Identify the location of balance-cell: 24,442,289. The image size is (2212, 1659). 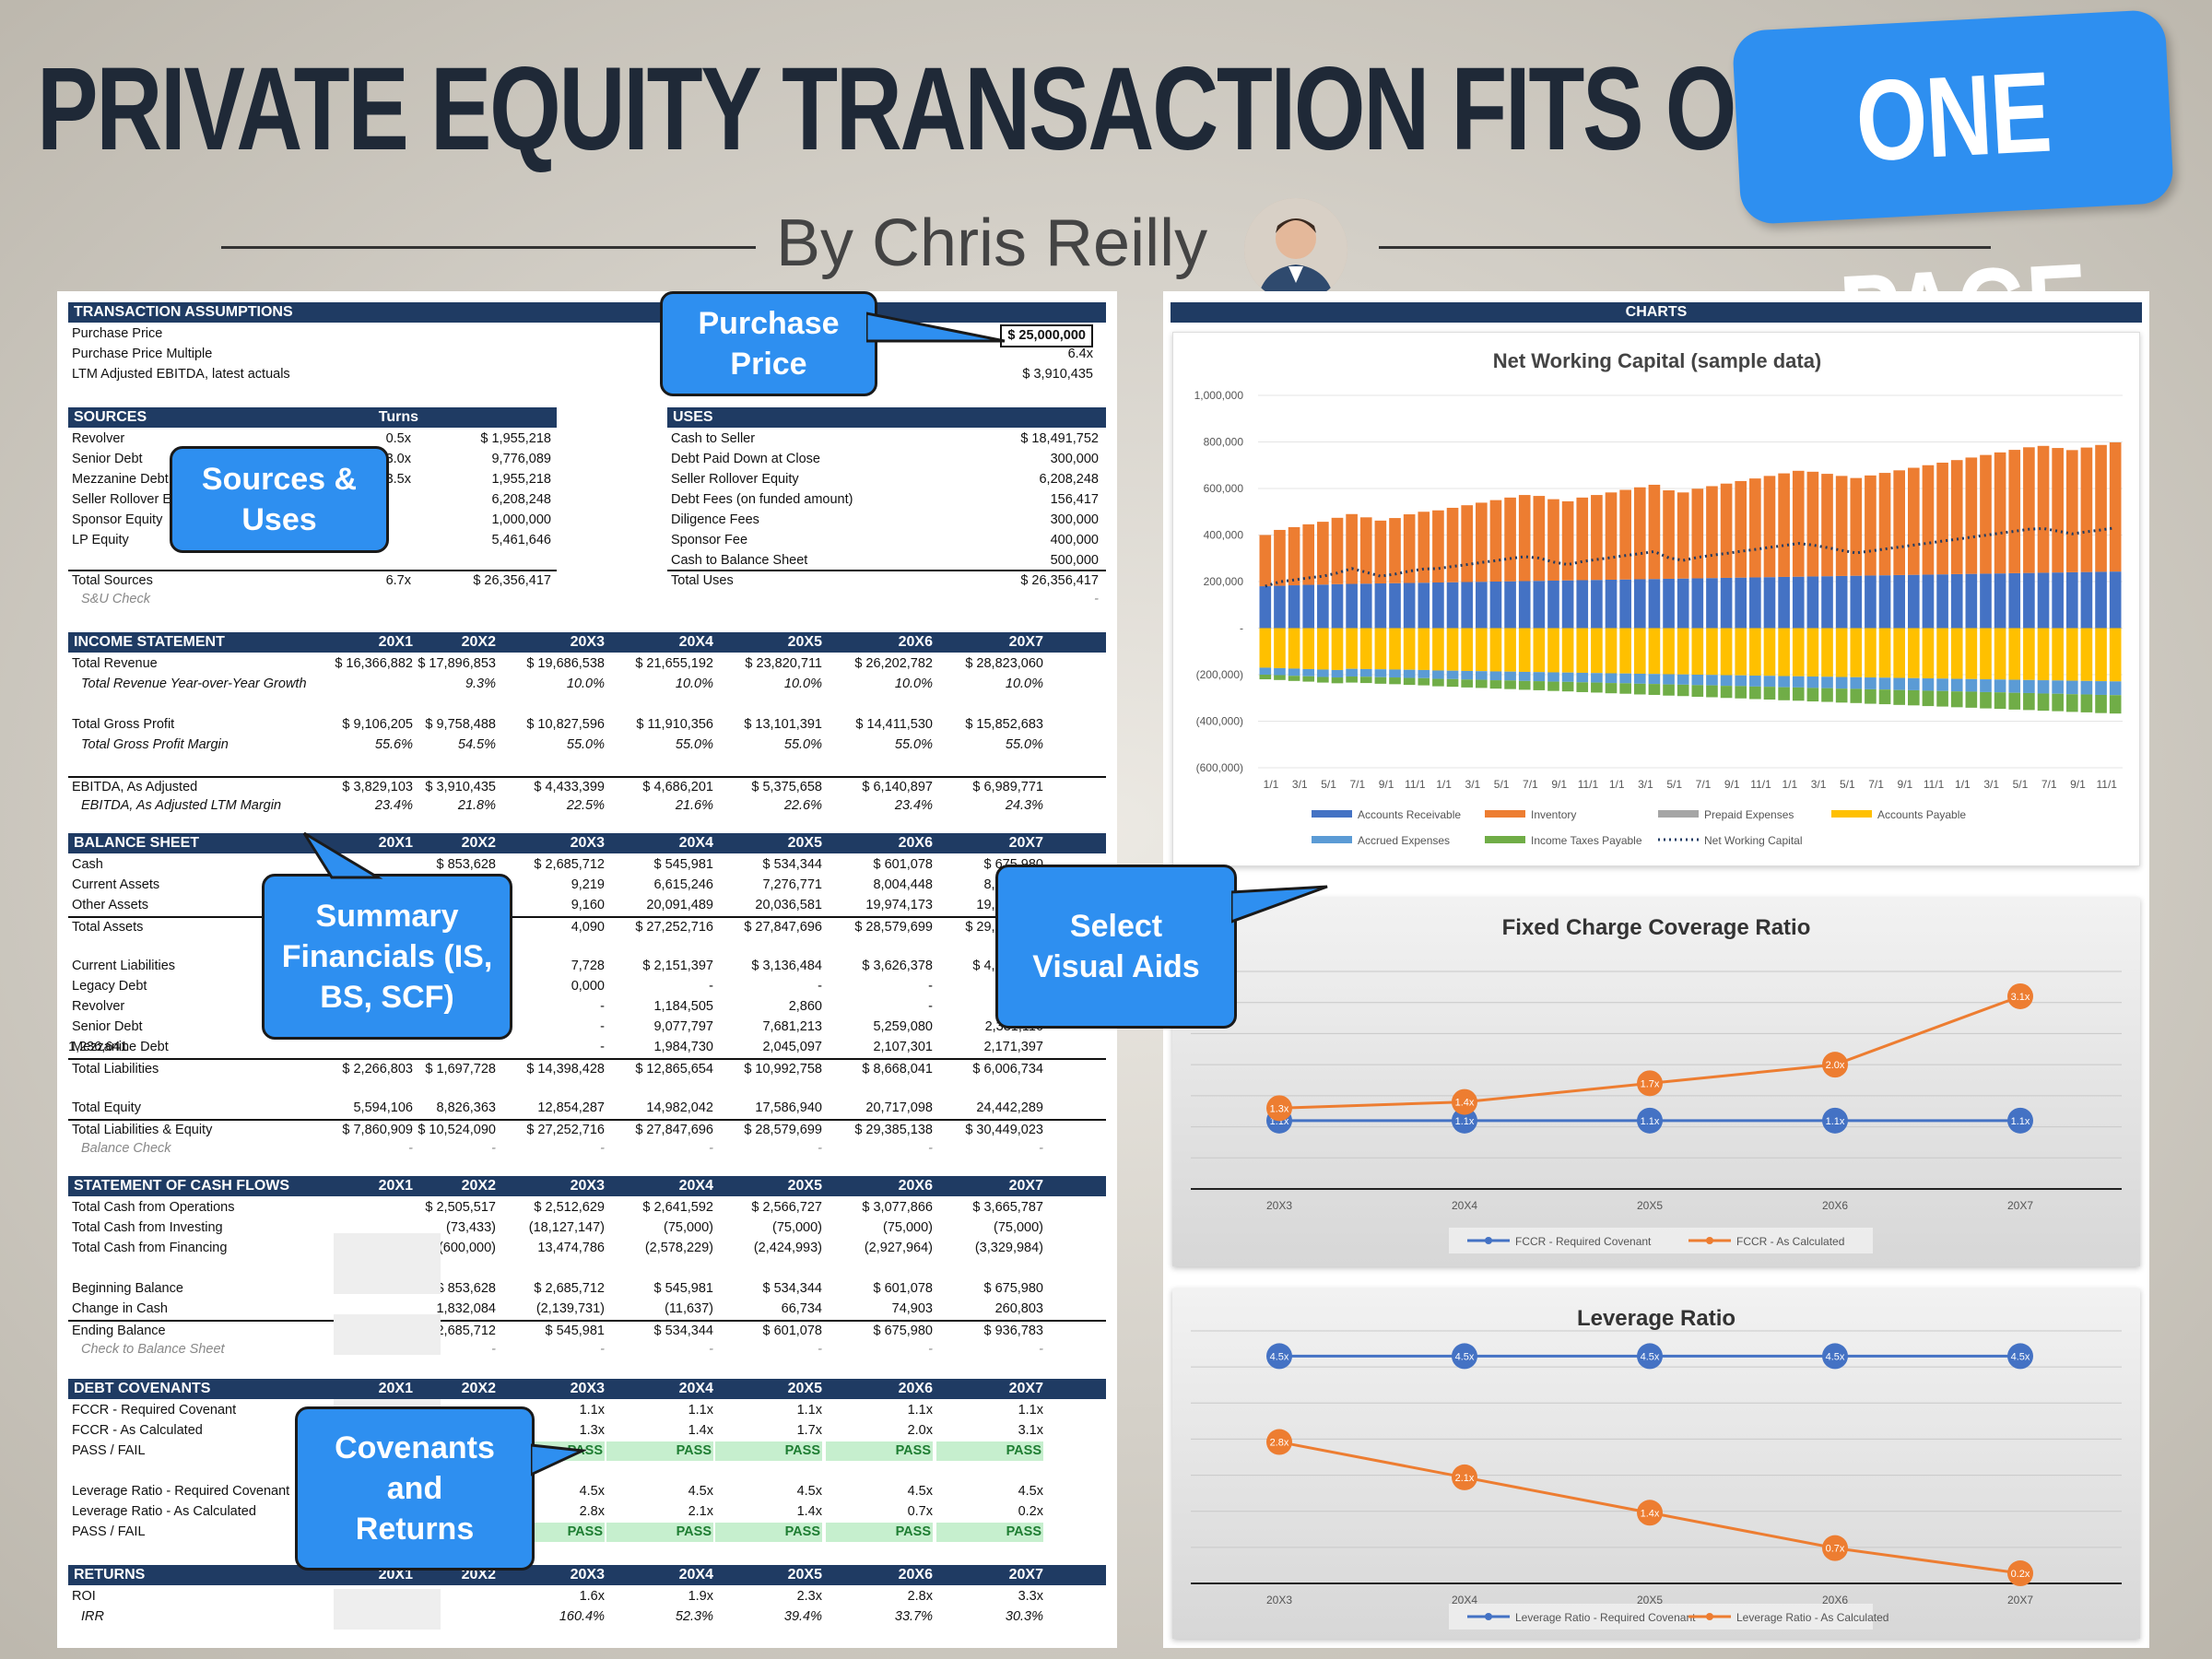
(1009, 1107).